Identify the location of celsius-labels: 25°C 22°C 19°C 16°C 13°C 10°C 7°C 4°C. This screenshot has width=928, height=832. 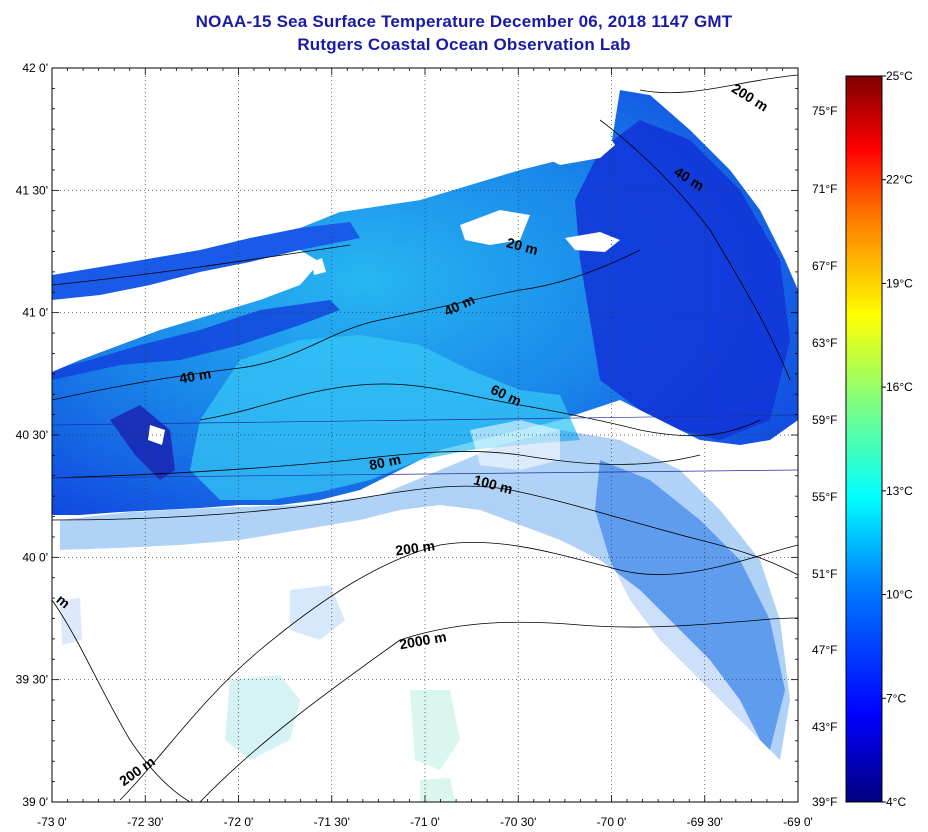
(897, 439).